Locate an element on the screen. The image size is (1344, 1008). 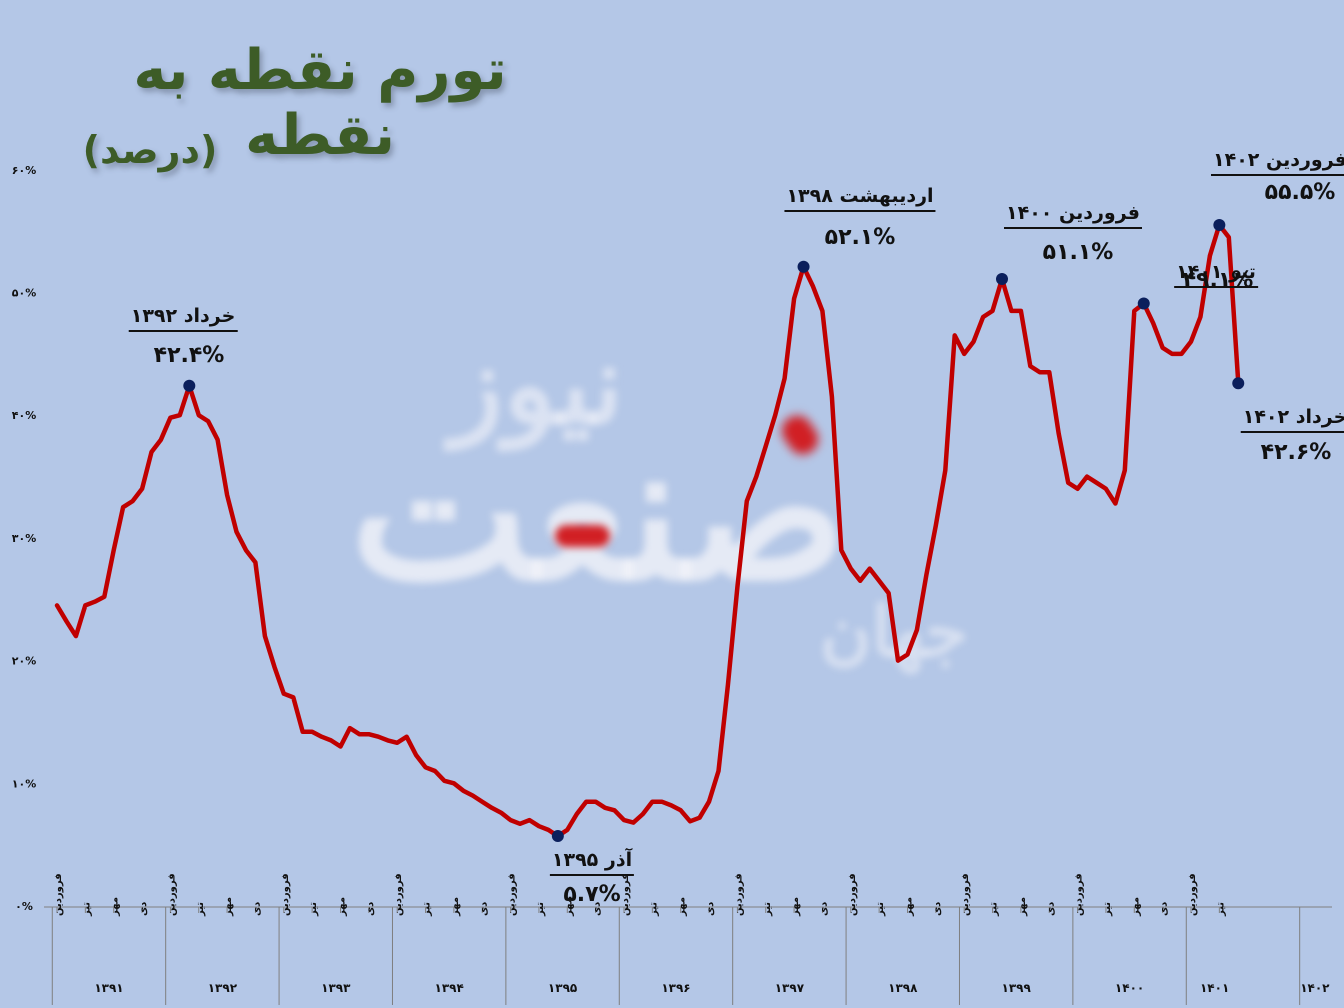
x-year-label: ۱۳۹۵ is located at coordinates (562, 988).